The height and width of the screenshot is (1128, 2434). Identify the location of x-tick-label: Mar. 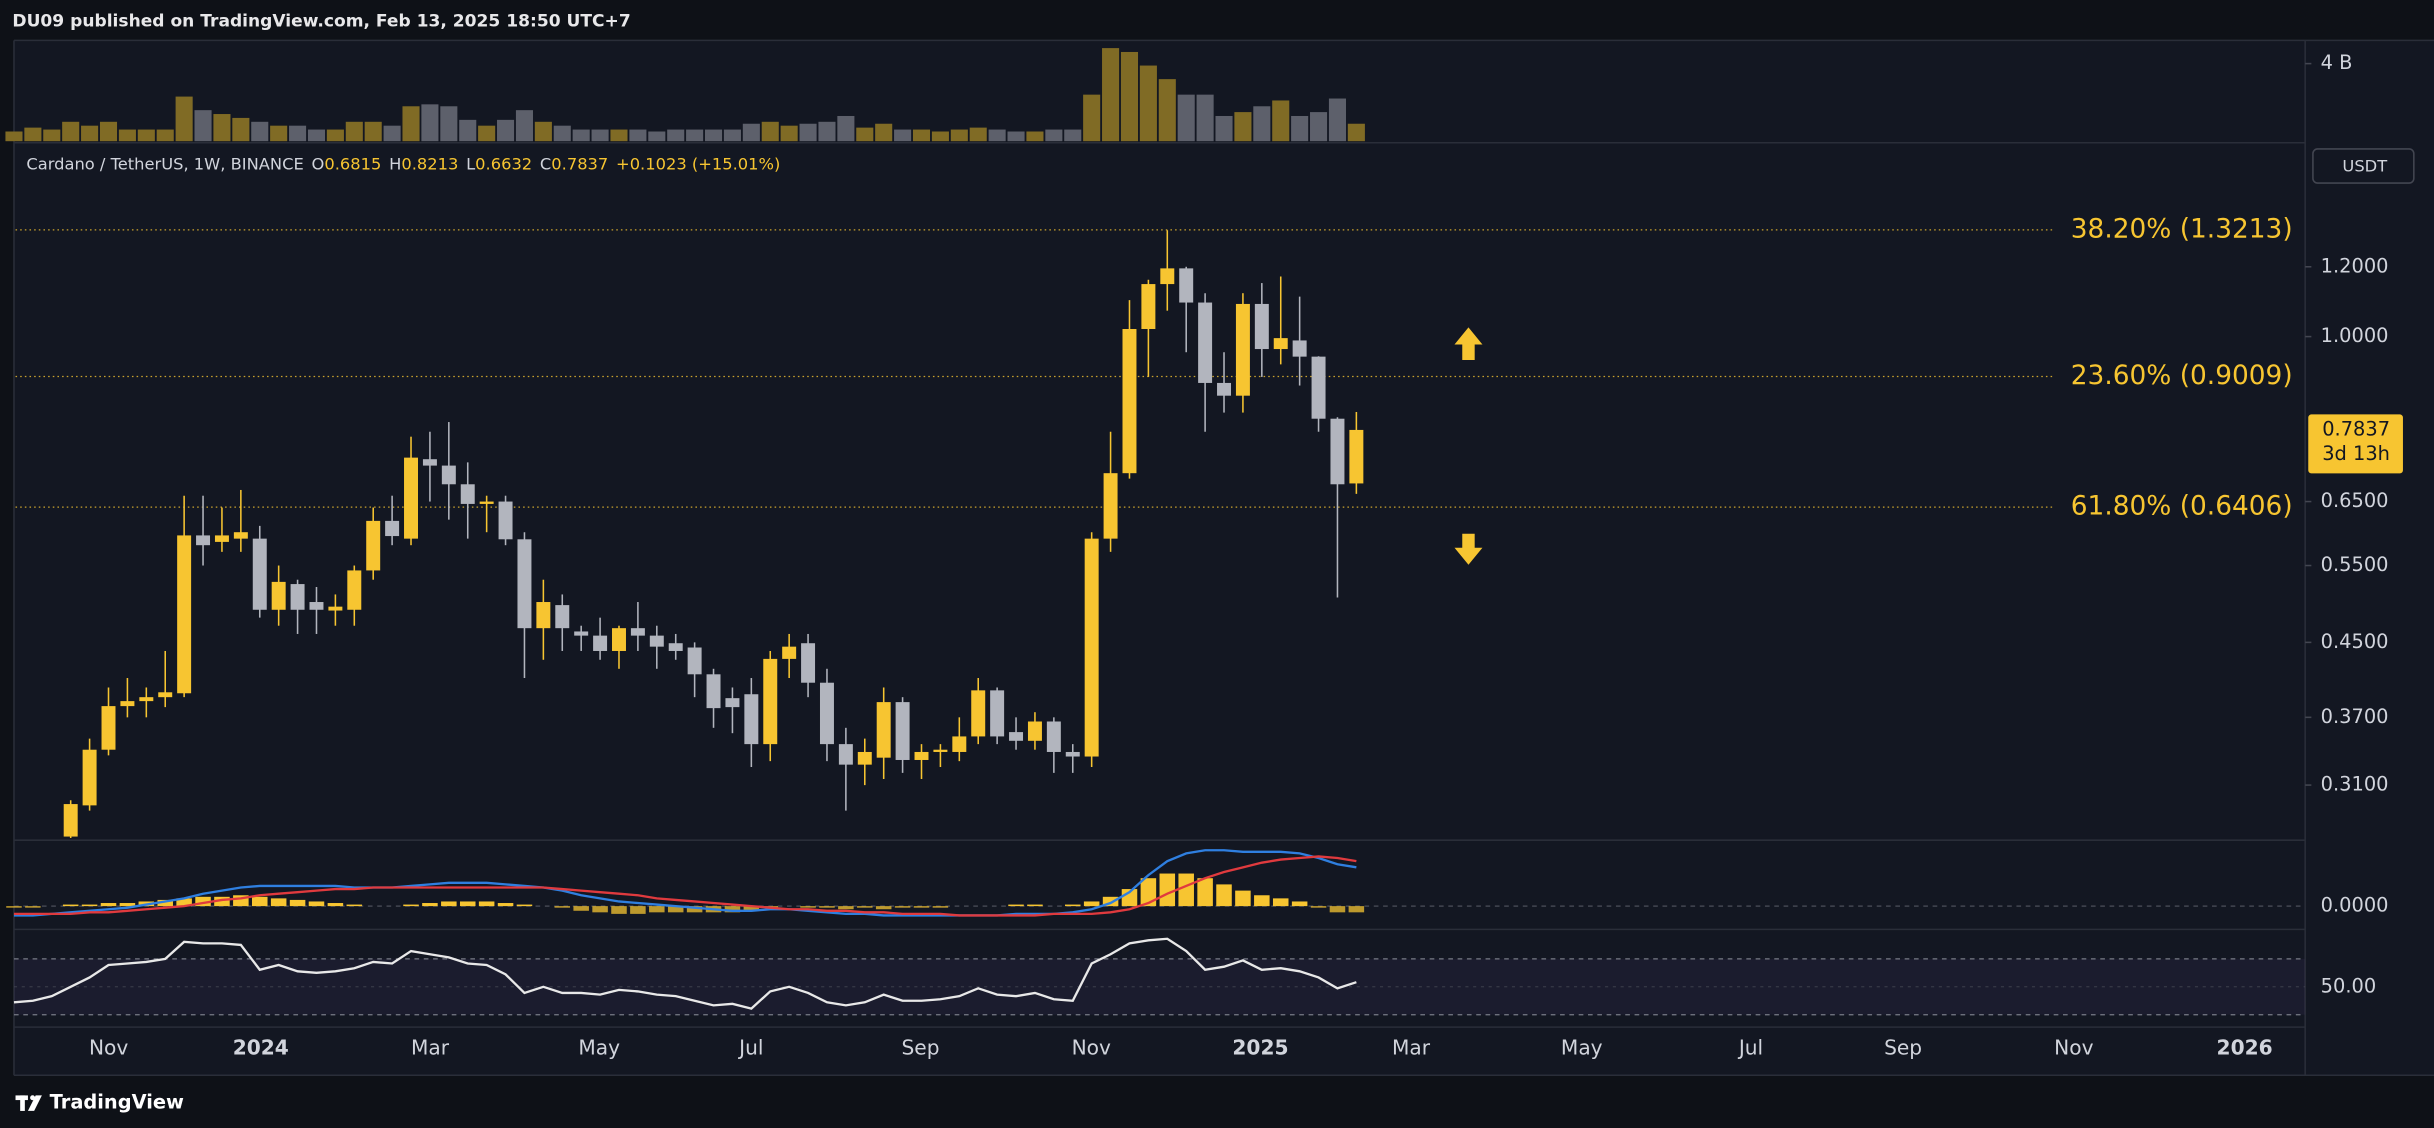
(1411, 1047).